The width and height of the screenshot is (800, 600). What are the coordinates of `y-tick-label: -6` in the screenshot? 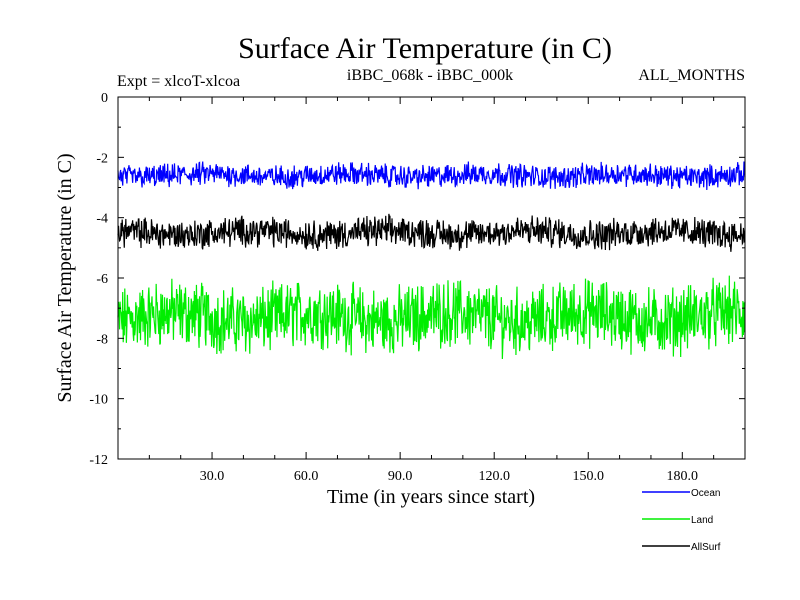 It's located at (102, 279).